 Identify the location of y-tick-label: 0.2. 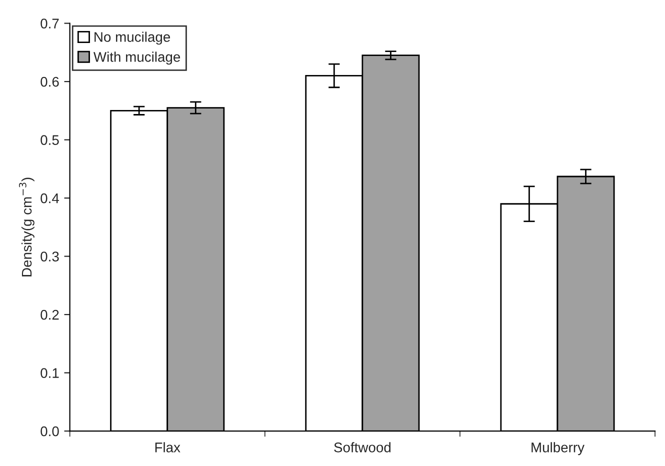
(49, 315).